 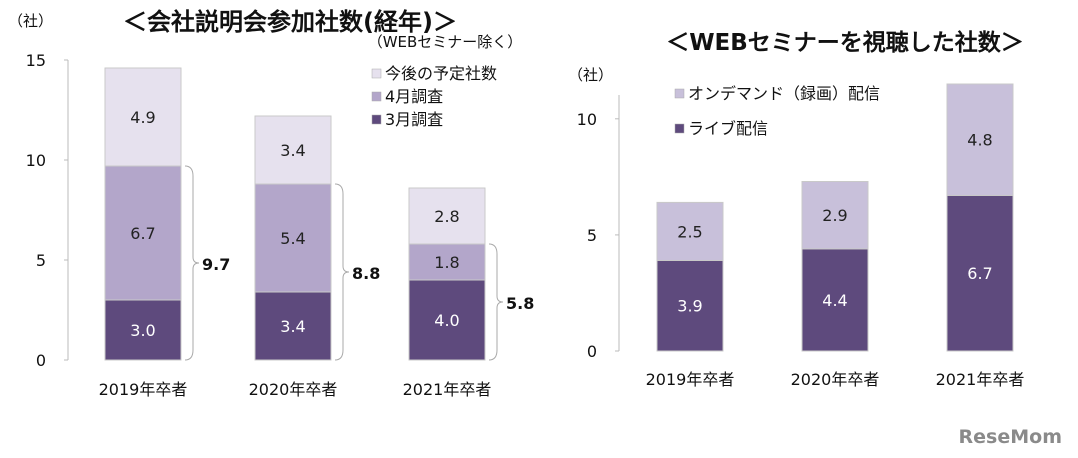 What do you see at coordinates (520, 303) in the screenshot?
I see `bracket-total-label: 5.8` at bounding box center [520, 303].